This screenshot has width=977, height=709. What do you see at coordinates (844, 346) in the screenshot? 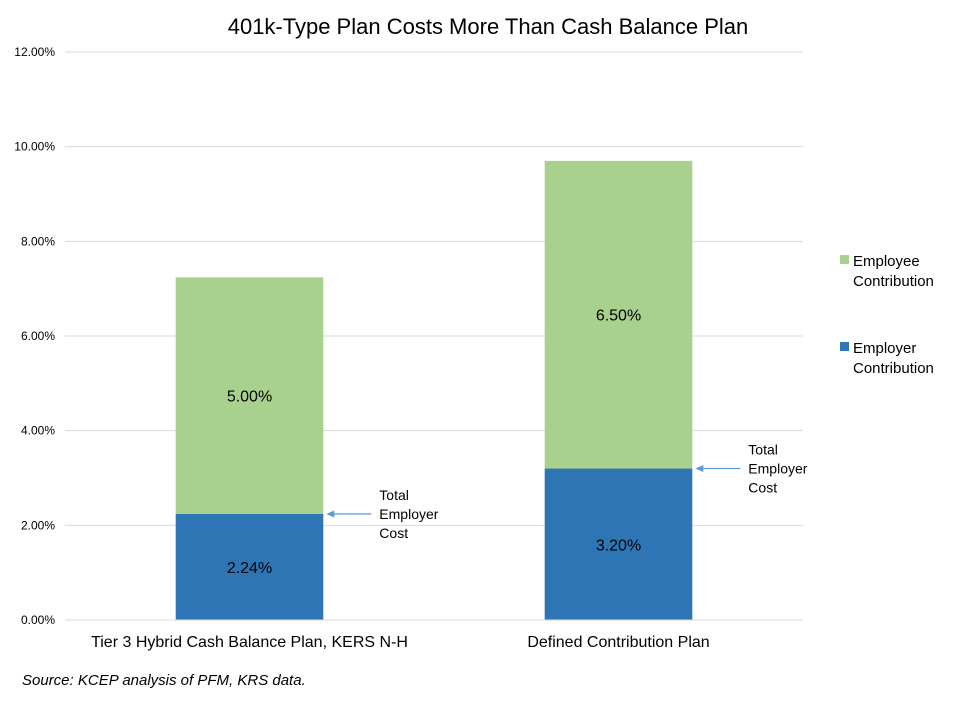
I see `legend-swatch-employer-contribution` at bounding box center [844, 346].